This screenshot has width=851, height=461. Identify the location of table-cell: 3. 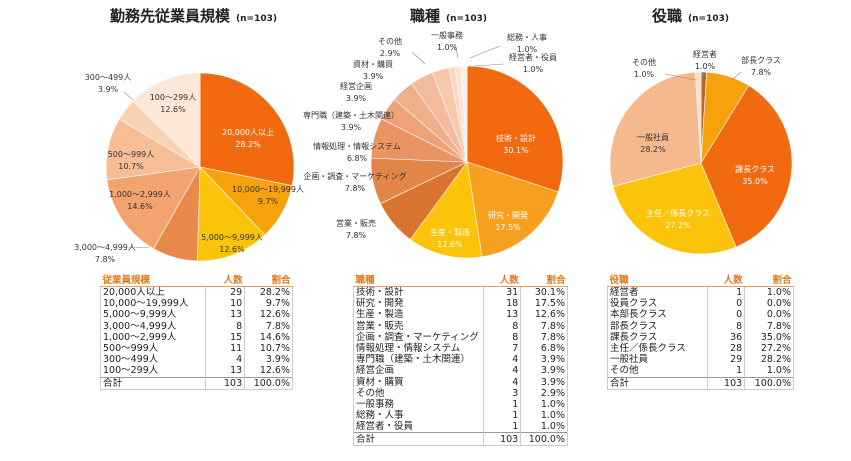
(501, 393).